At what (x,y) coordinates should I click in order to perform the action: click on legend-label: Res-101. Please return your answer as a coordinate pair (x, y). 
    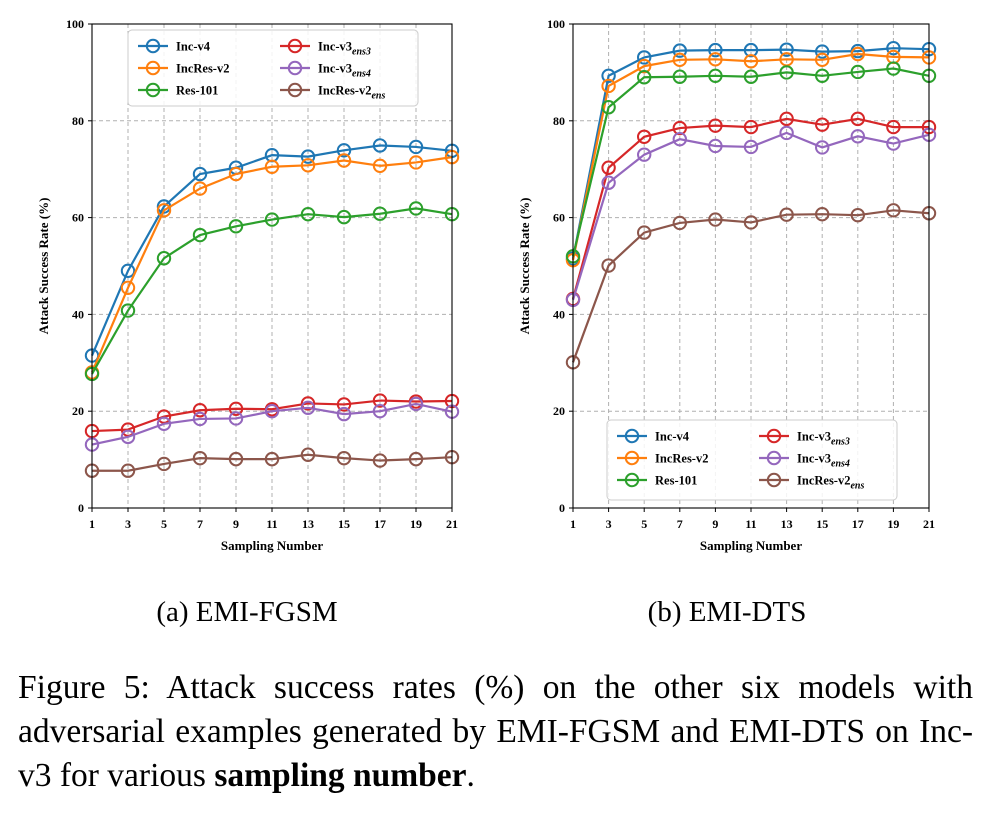
    Looking at the image, I should click on (197, 91).